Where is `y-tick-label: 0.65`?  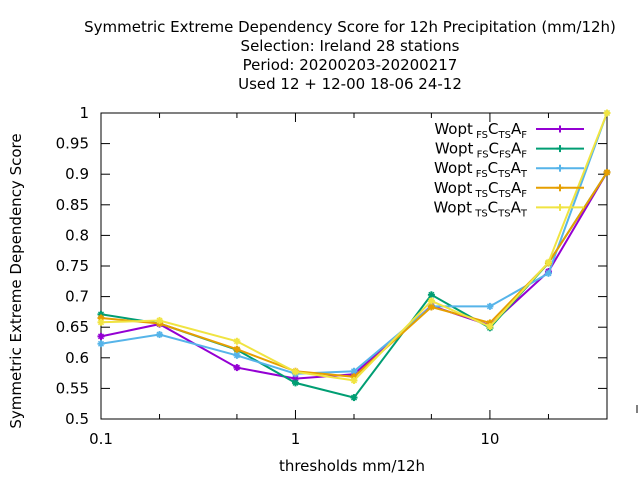
y-tick-label: 0.65 is located at coordinates (72, 327).